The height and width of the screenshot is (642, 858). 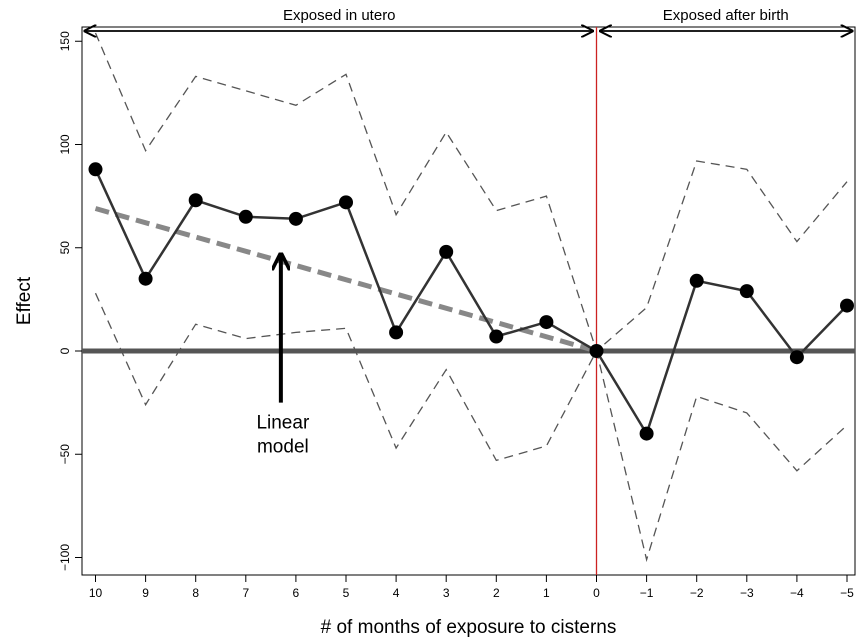 I want to click on y-tick-label: −50, so click(x=65, y=454).